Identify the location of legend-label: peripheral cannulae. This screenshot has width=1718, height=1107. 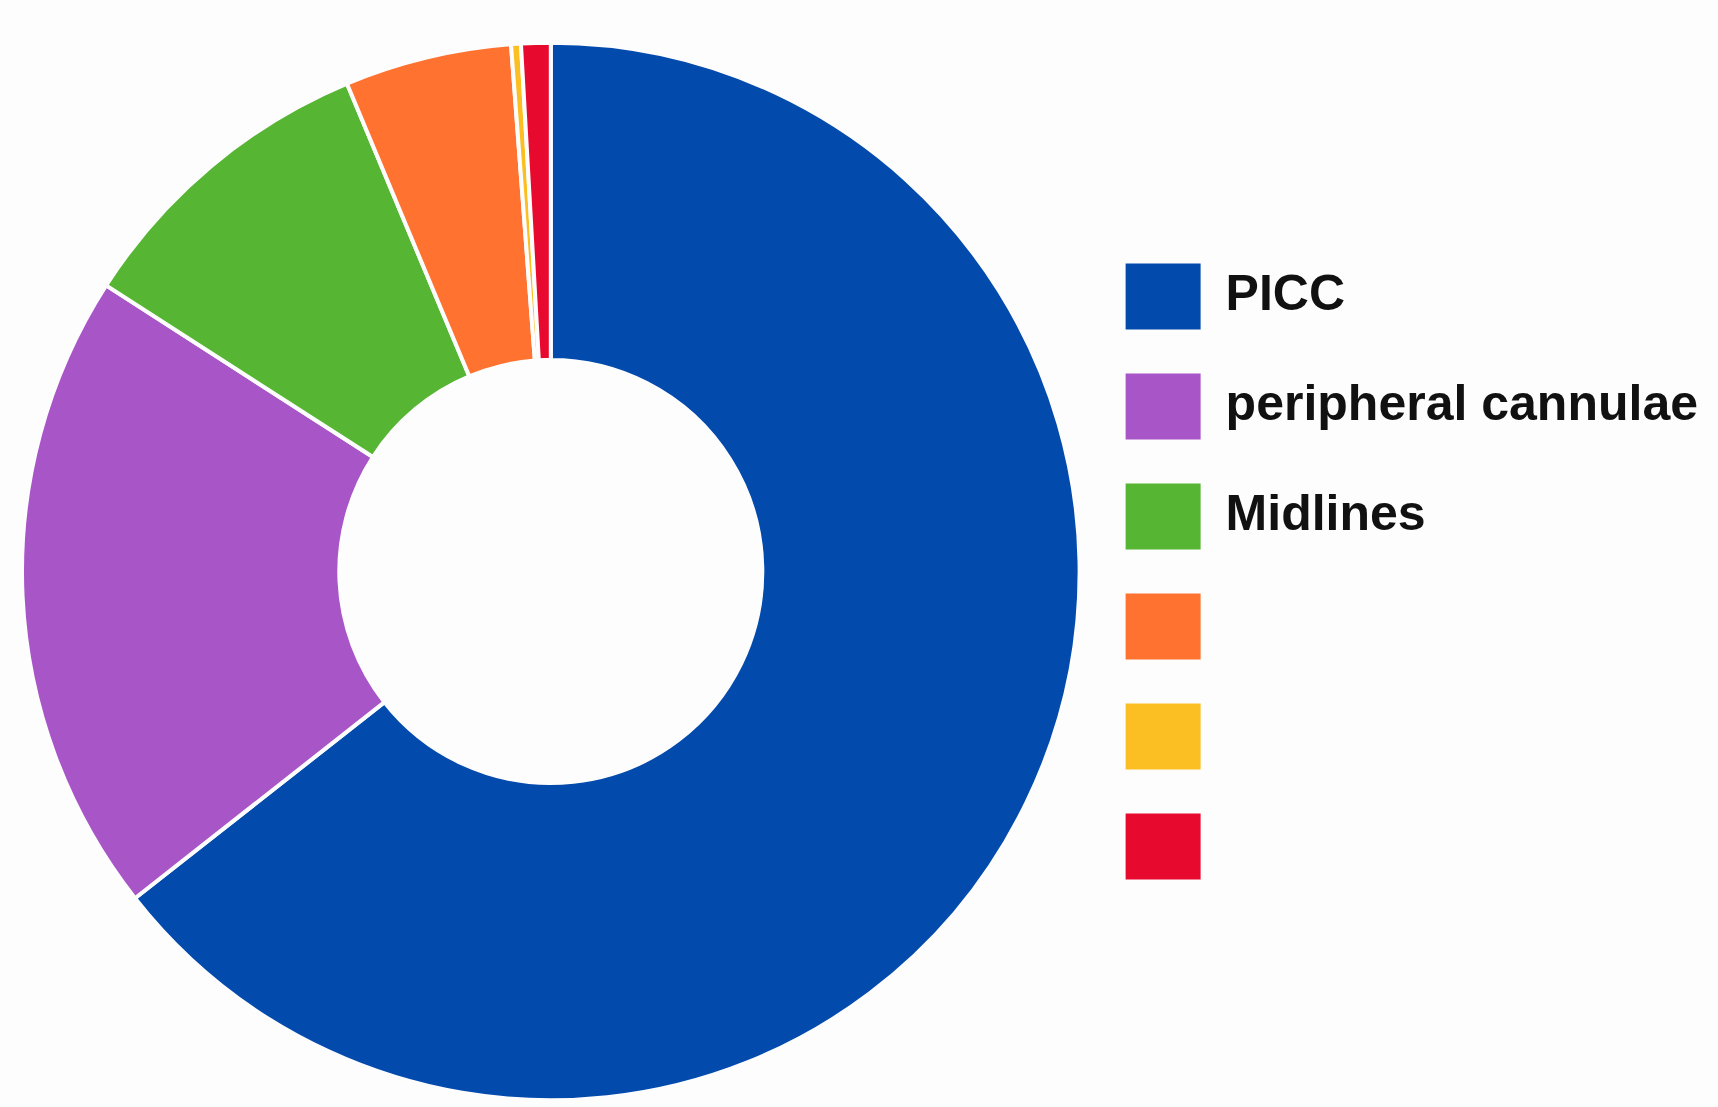
(1461, 403).